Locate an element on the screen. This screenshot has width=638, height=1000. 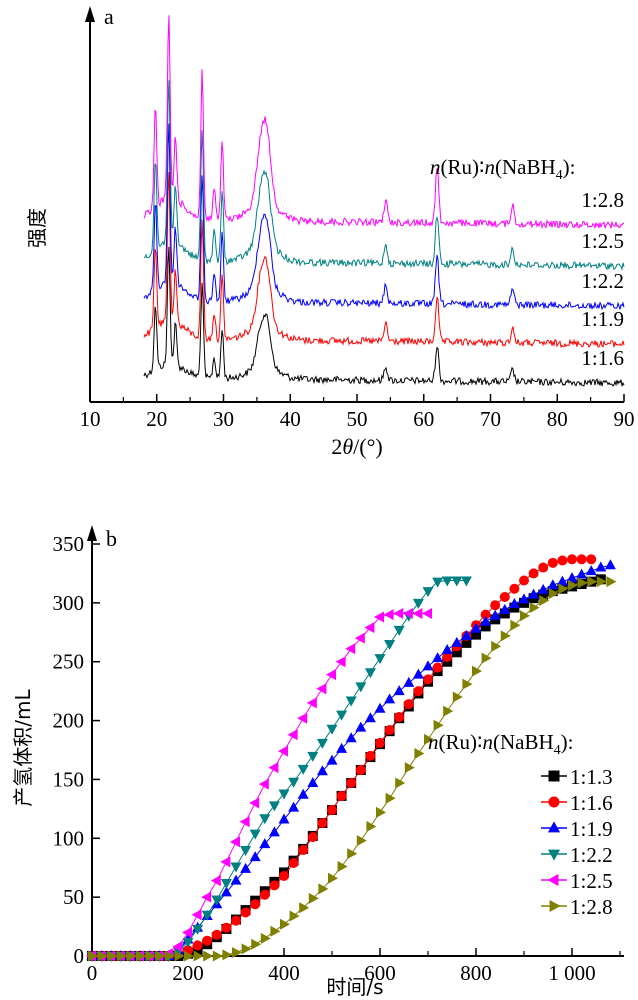
panel-a-x-tick-label: 20 is located at coordinates (156, 419).